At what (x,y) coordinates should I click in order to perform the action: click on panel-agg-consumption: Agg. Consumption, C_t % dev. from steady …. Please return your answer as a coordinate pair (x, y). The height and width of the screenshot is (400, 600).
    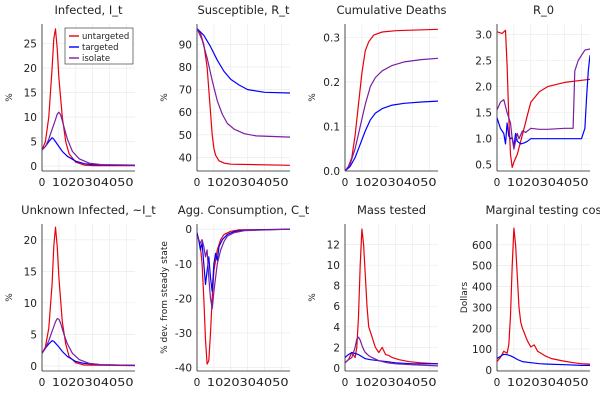
    Looking at the image, I should click on (235, 296).